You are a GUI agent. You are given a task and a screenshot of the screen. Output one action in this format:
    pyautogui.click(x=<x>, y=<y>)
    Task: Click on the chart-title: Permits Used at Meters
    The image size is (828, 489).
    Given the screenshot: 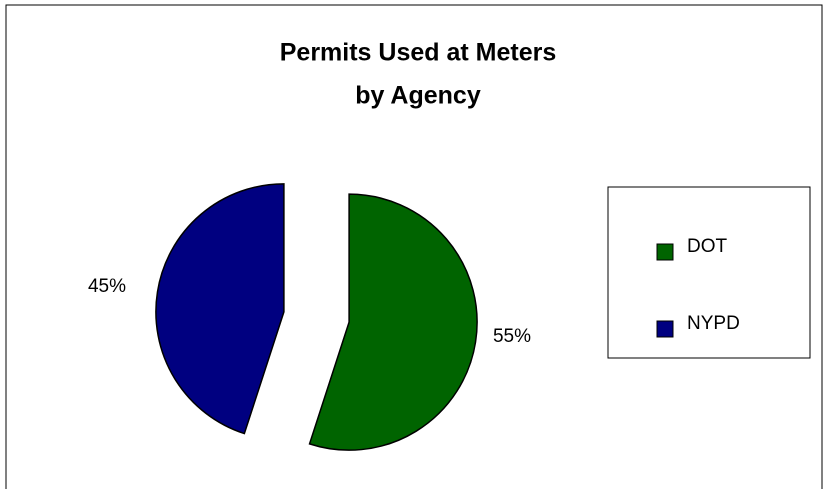 What is the action you would take?
    pyautogui.click(x=418, y=53)
    